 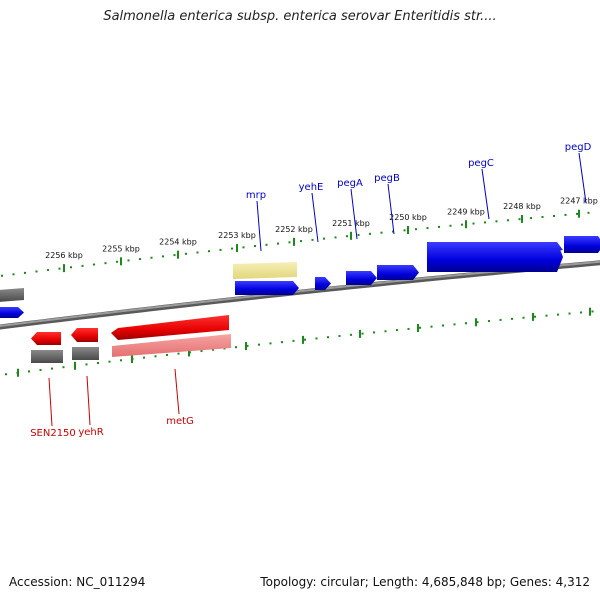 What do you see at coordinates (267, 288) in the screenshot?
I see `gene-mrp` at bounding box center [267, 288].